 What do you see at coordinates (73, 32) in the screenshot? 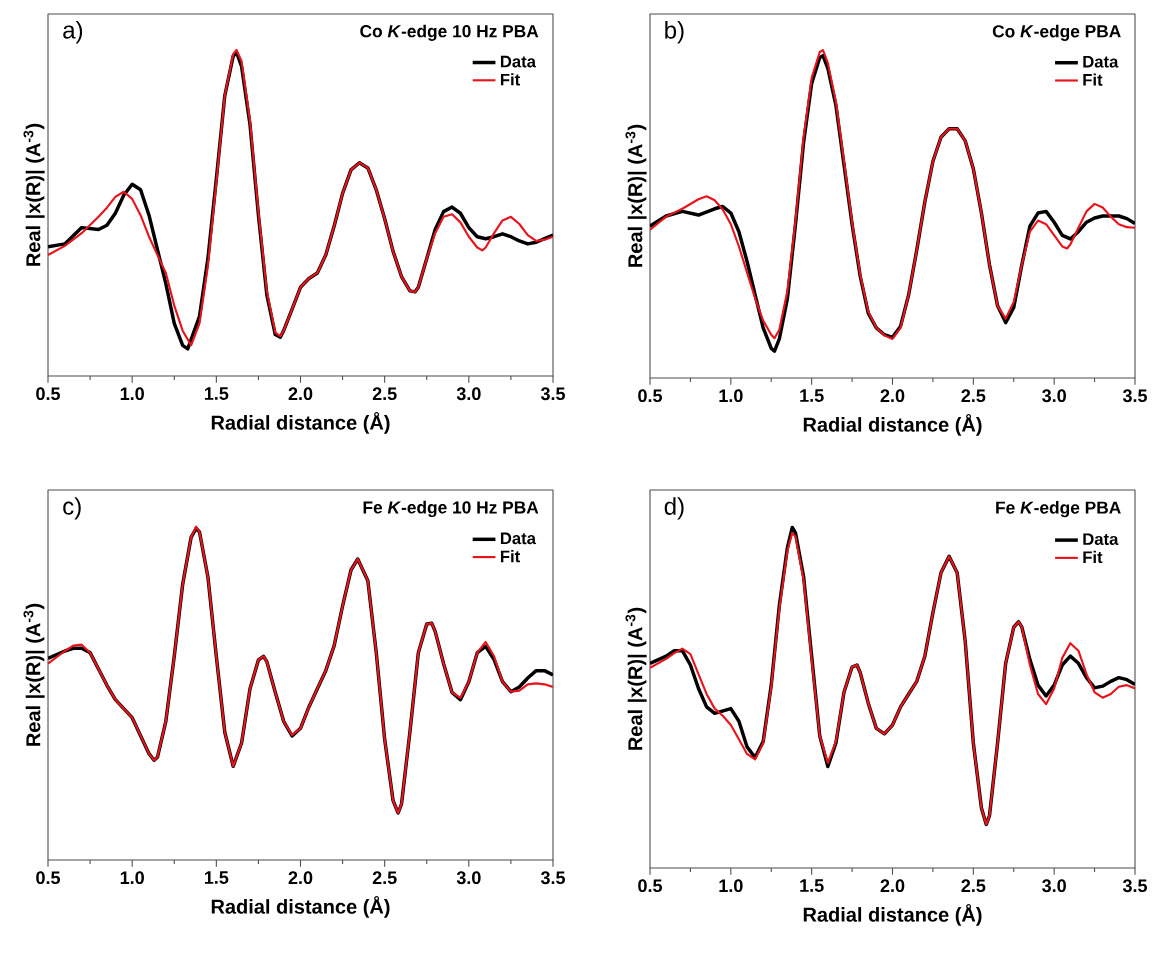
I see `text: a)` at bounding box center [73, 32].